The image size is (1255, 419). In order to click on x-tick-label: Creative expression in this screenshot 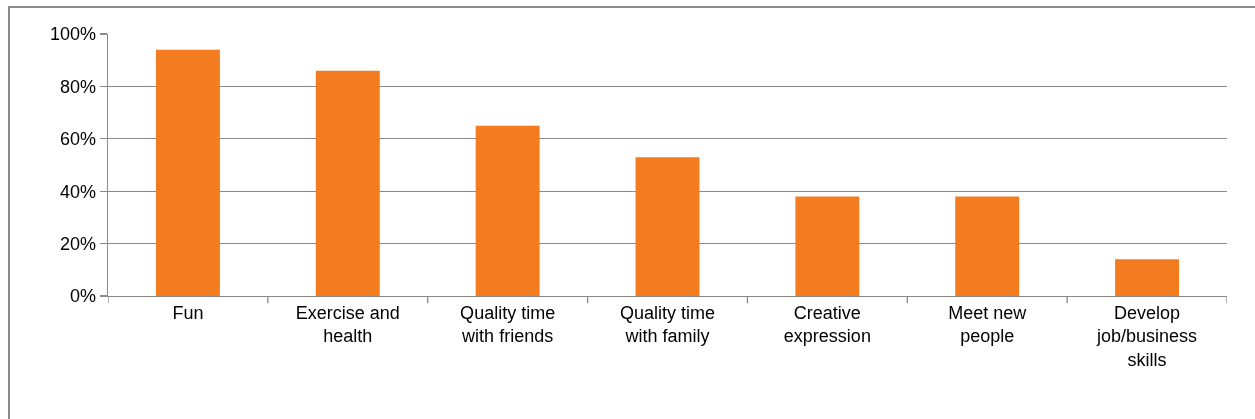, I will do `click(827, 324)`.